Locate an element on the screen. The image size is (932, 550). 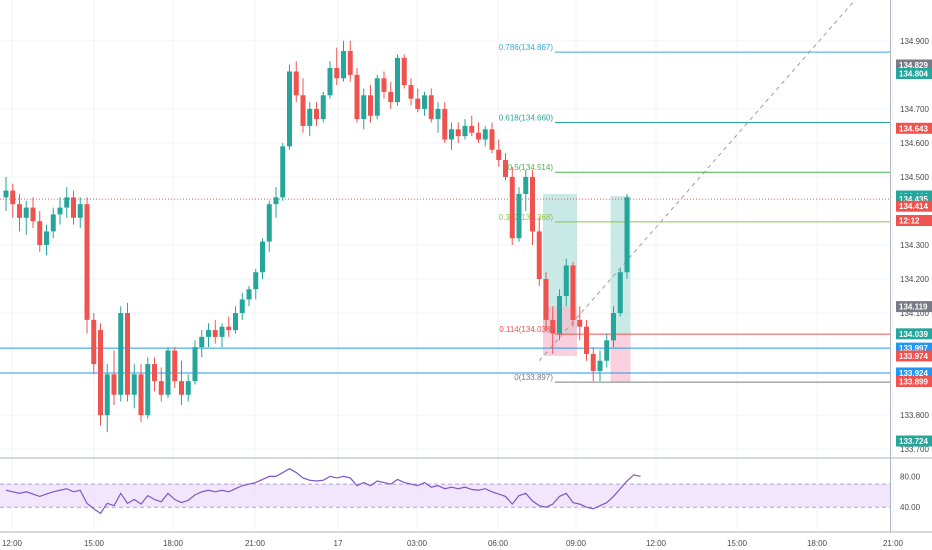
time-tick-label: 15:00 is located at coordinates (94, 543).